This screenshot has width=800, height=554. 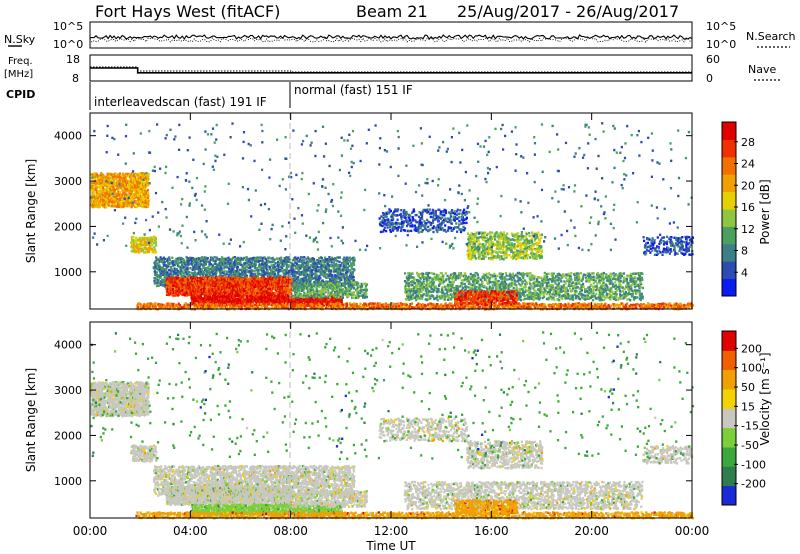 I want to click on cpid-label: CPID, so click(x=20, y=94).